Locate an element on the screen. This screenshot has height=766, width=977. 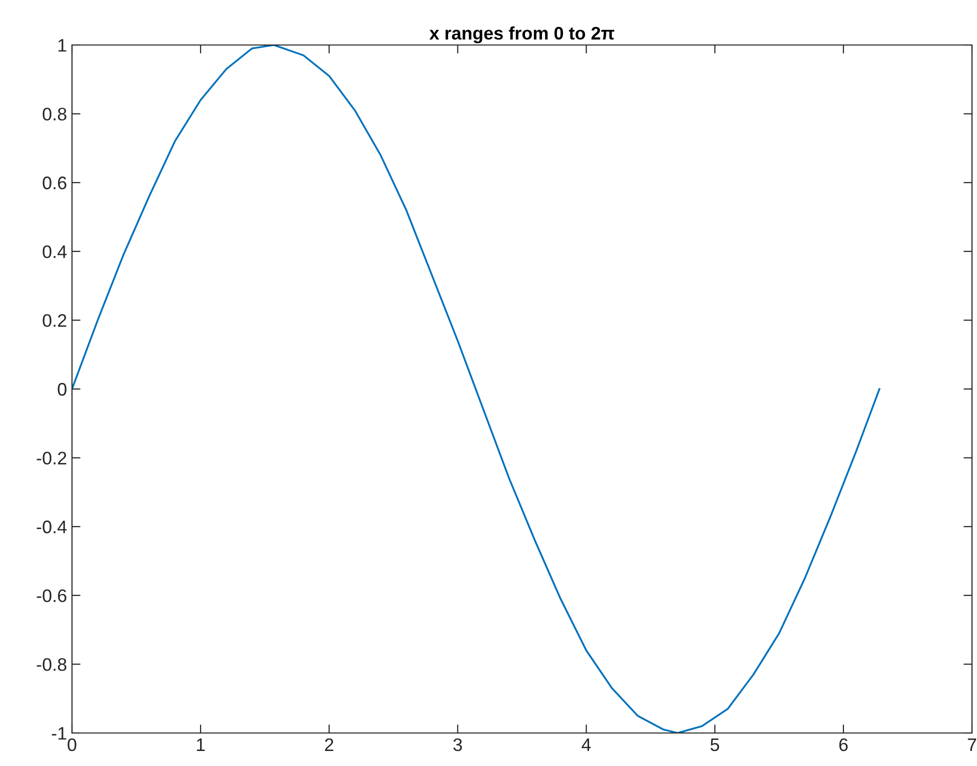
chart-title: x ranges from 0 to 2π is located at coordinates (521, 35).